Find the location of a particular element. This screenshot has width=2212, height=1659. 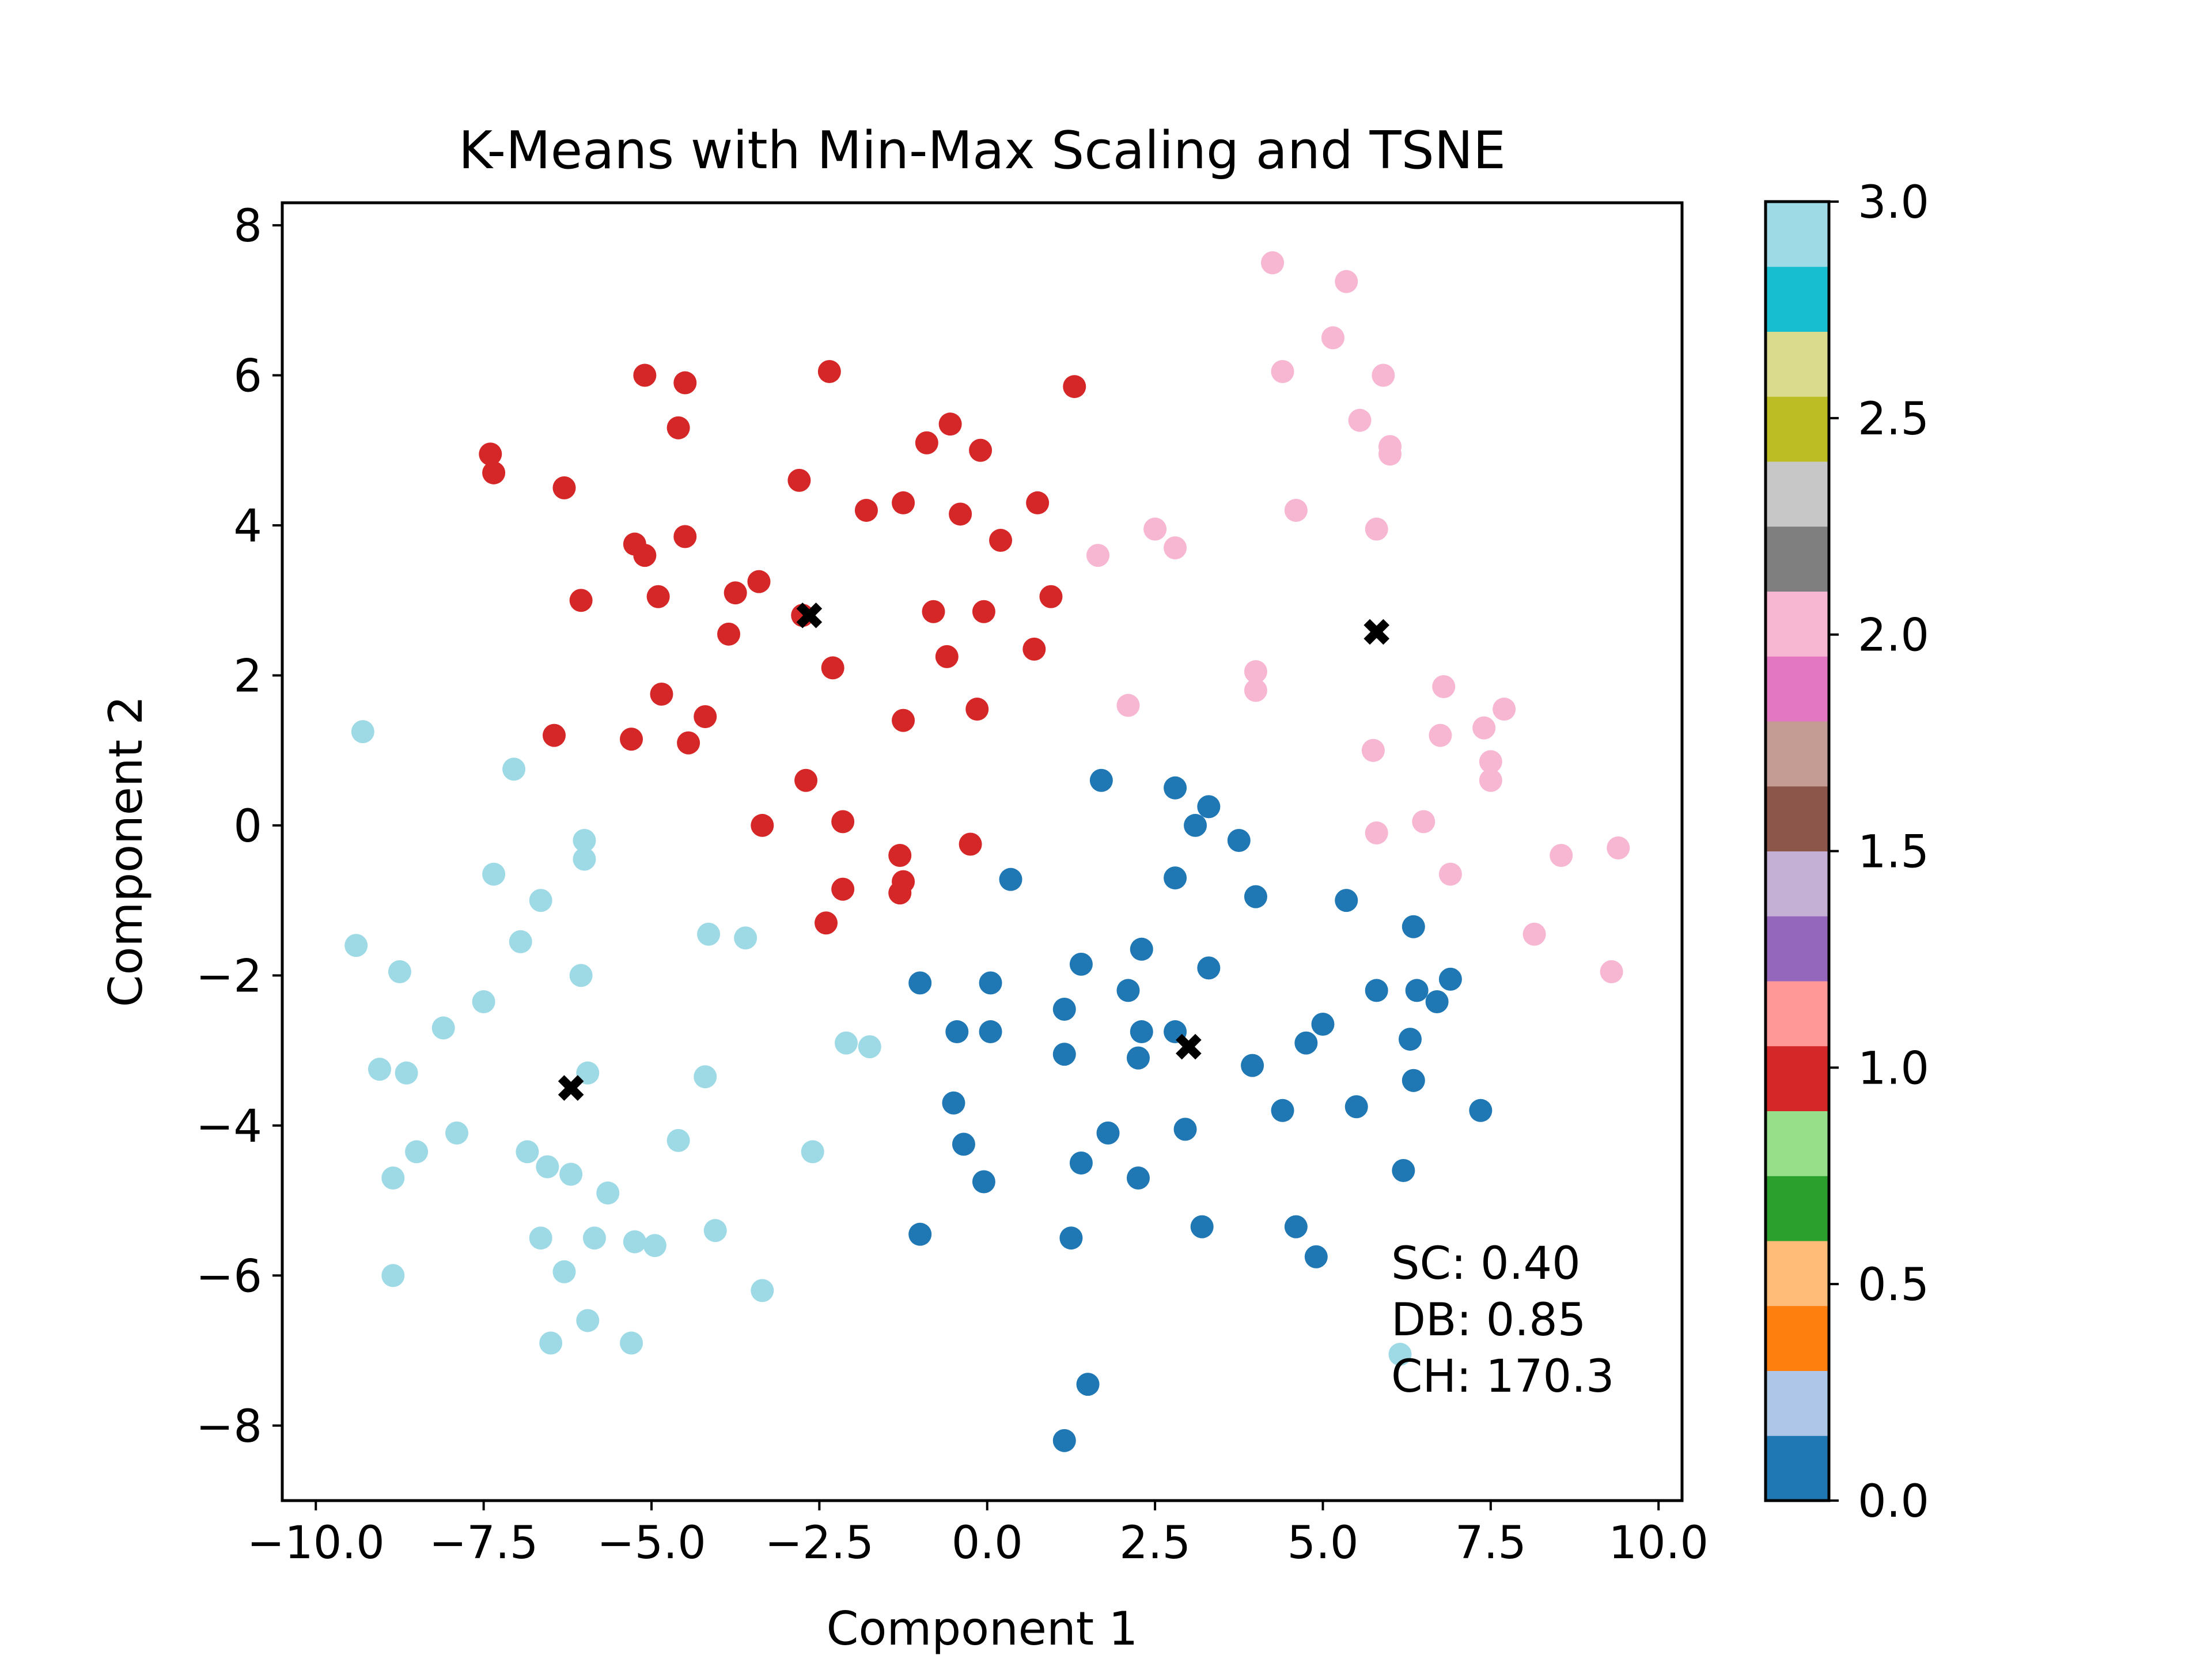

colorbar-tick-label: 0.5 is located at coordinates (1893, 1285).